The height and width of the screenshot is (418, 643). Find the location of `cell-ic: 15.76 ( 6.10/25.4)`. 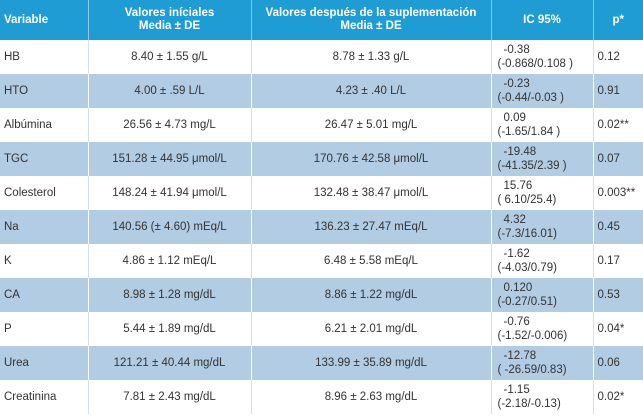

cell-ic: 15.76 ( 6.10/25.4) is located at coordinates (542, 193).